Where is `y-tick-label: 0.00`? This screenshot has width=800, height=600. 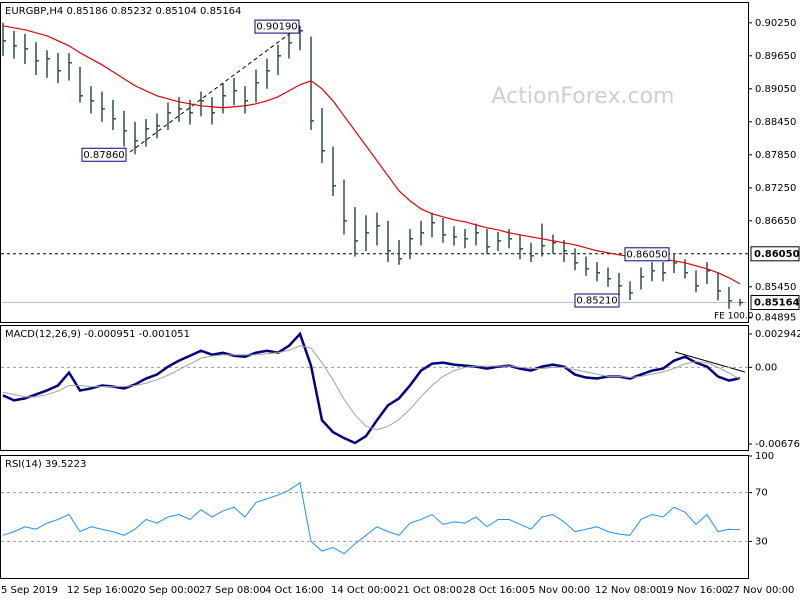
y-tick-label: 0.00 is located at coordinates (766, 367).